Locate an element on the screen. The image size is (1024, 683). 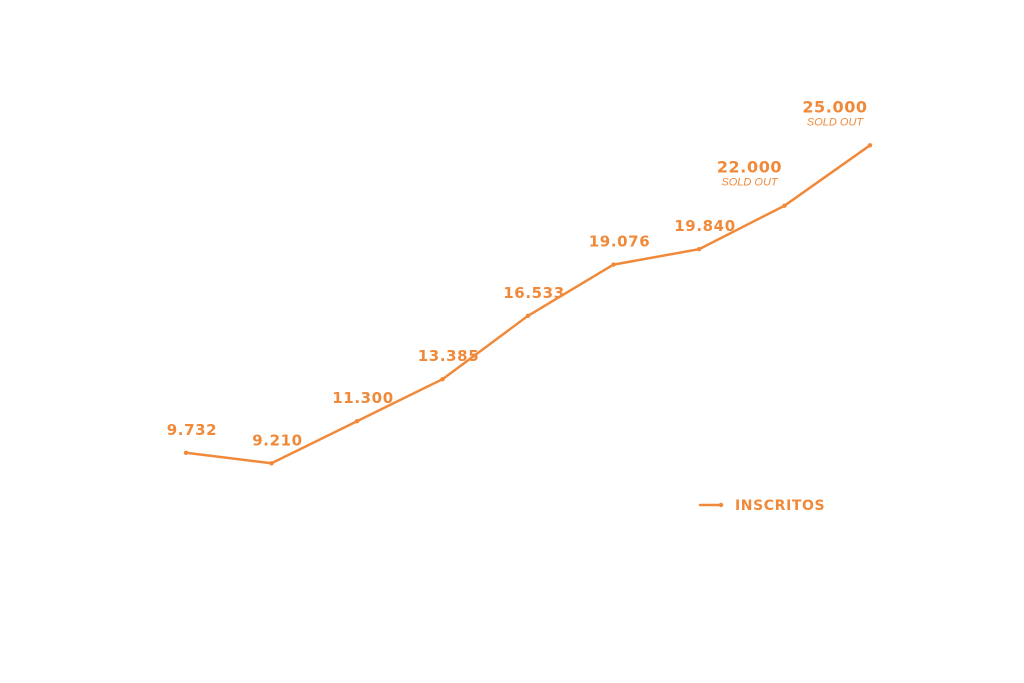
data-label: 9.210 is located at coordinates (277, 440).